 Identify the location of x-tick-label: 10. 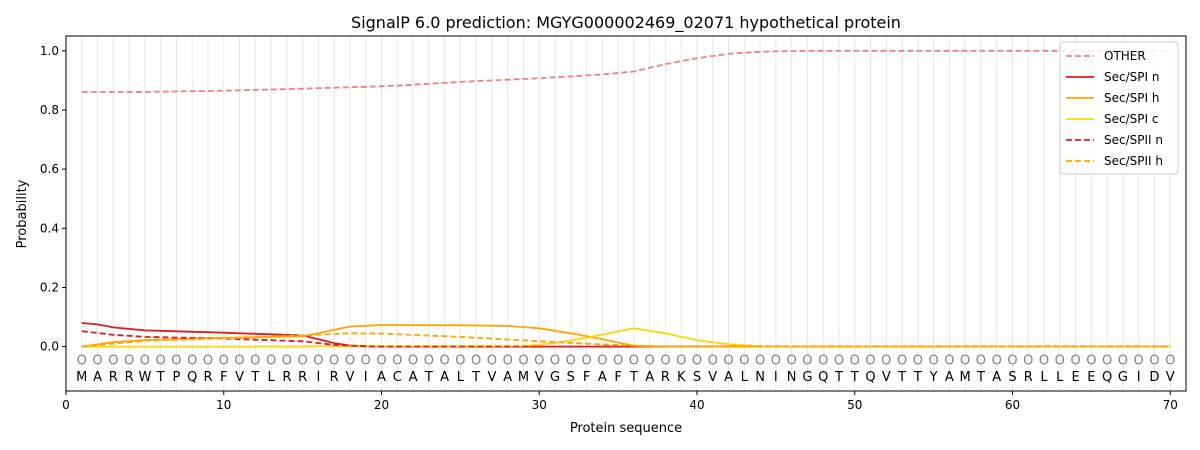
(223, 405).